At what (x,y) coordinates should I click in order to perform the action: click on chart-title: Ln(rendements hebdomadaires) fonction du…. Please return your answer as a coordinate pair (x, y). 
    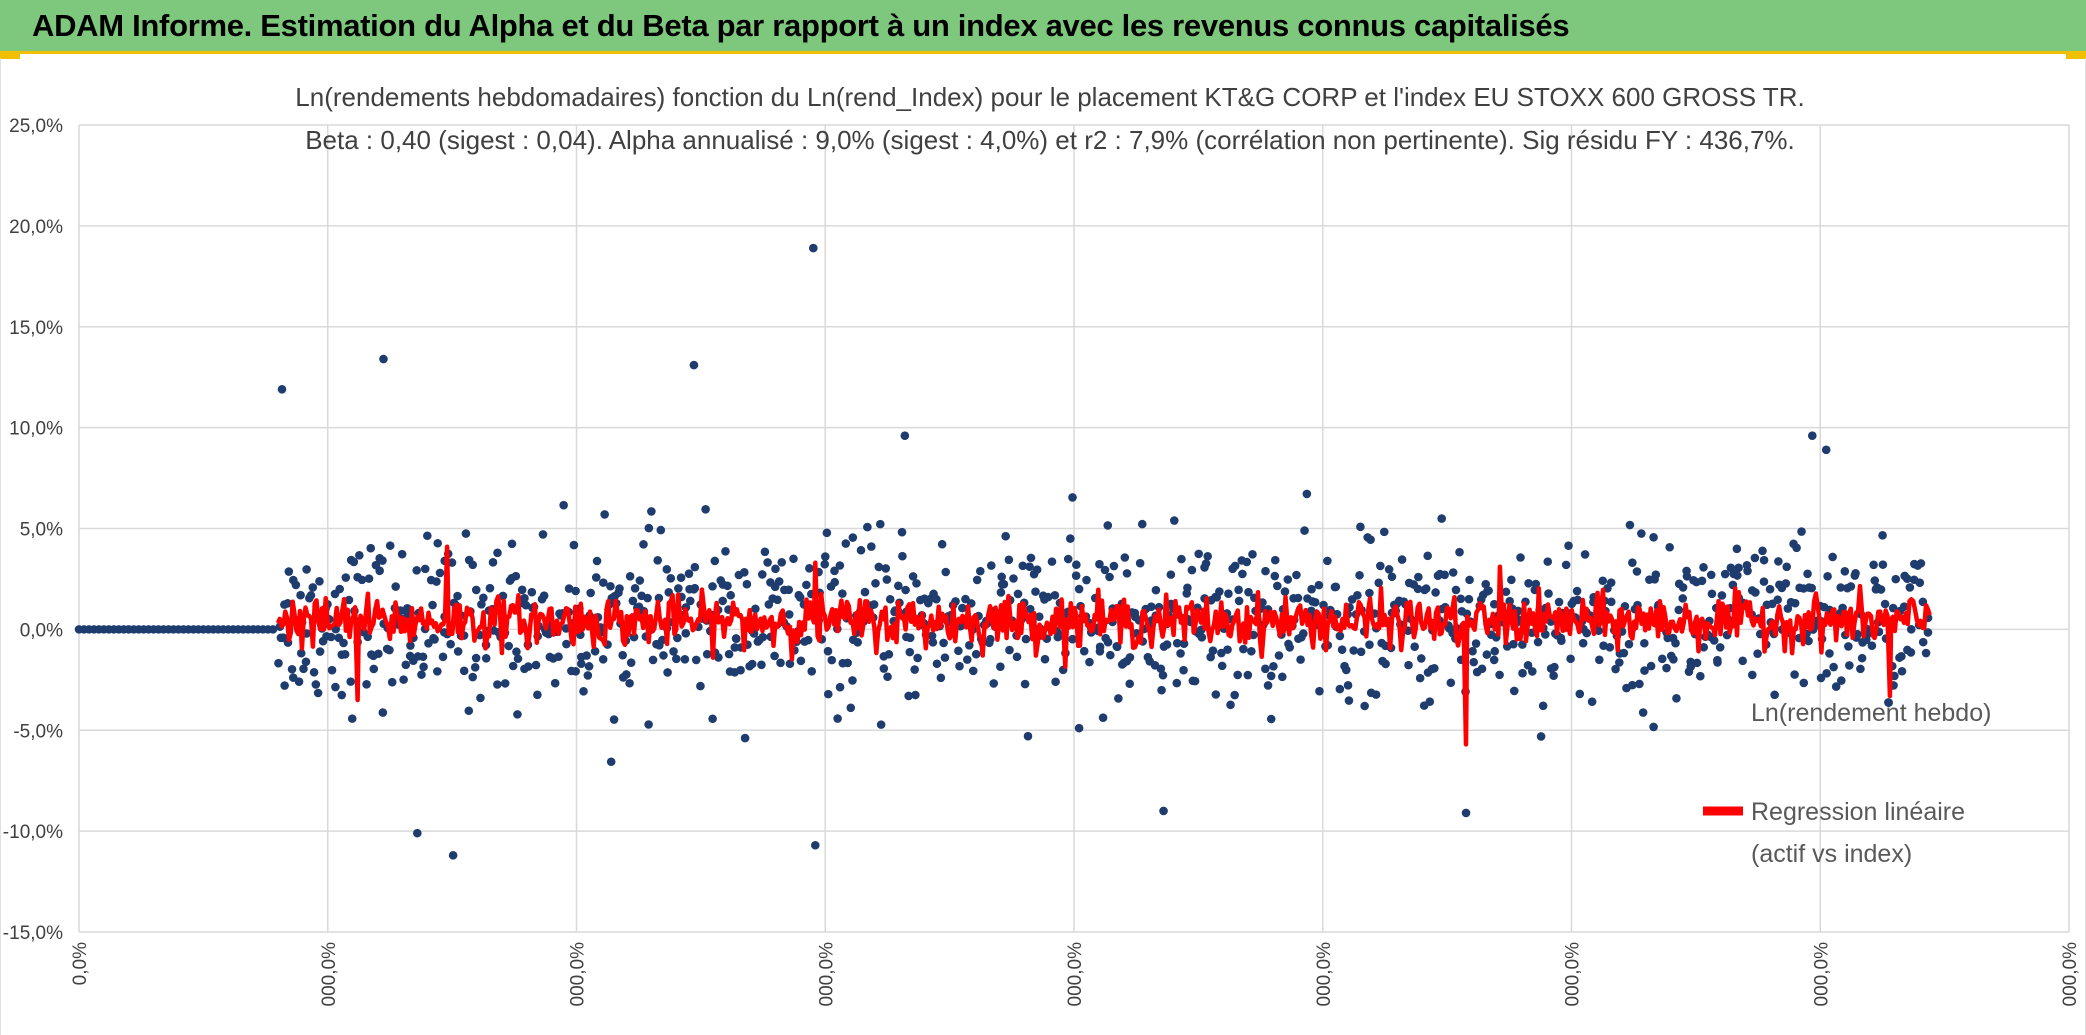
    Looking at the image, I should click on (1049, 97).